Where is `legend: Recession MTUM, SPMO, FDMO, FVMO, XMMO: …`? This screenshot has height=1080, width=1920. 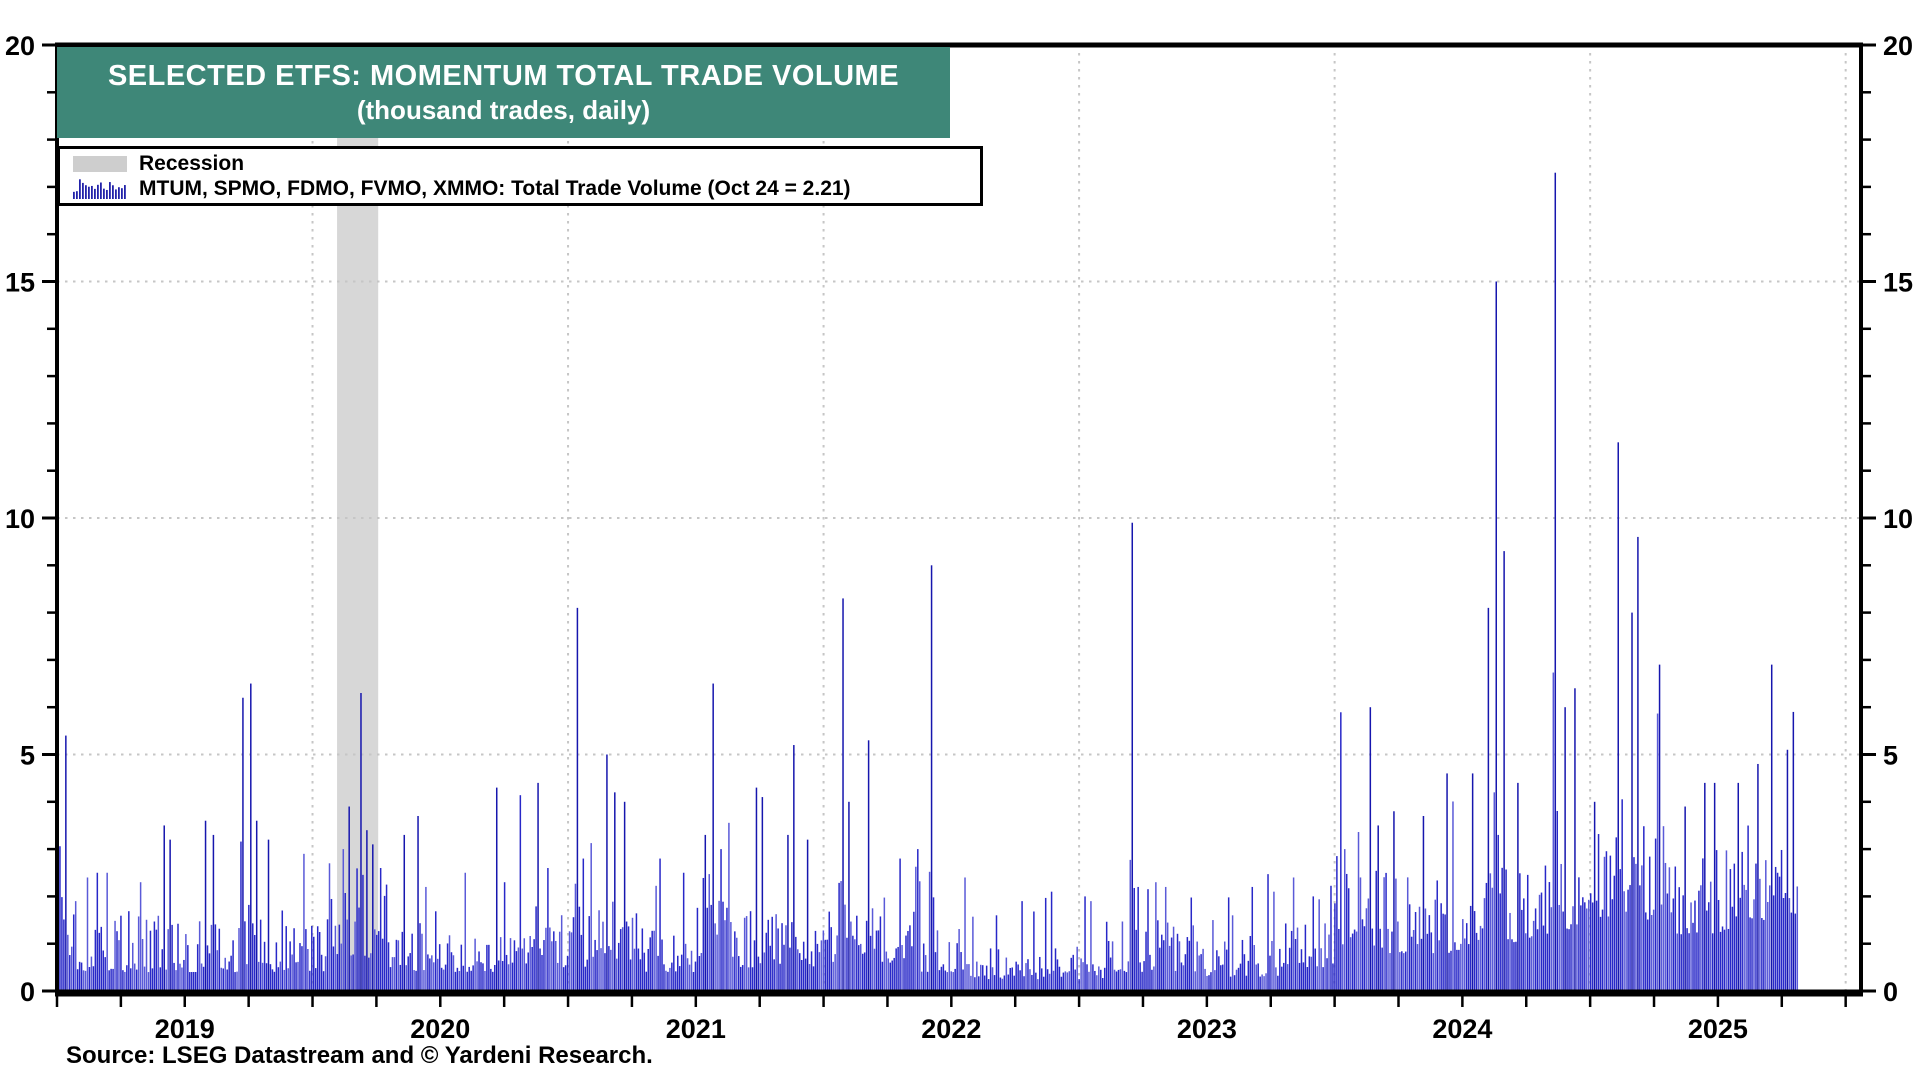
legend: Recession MTUM, SPMO, FDMO, FVMO, XMMO: … is located at coordinates (520, 176).